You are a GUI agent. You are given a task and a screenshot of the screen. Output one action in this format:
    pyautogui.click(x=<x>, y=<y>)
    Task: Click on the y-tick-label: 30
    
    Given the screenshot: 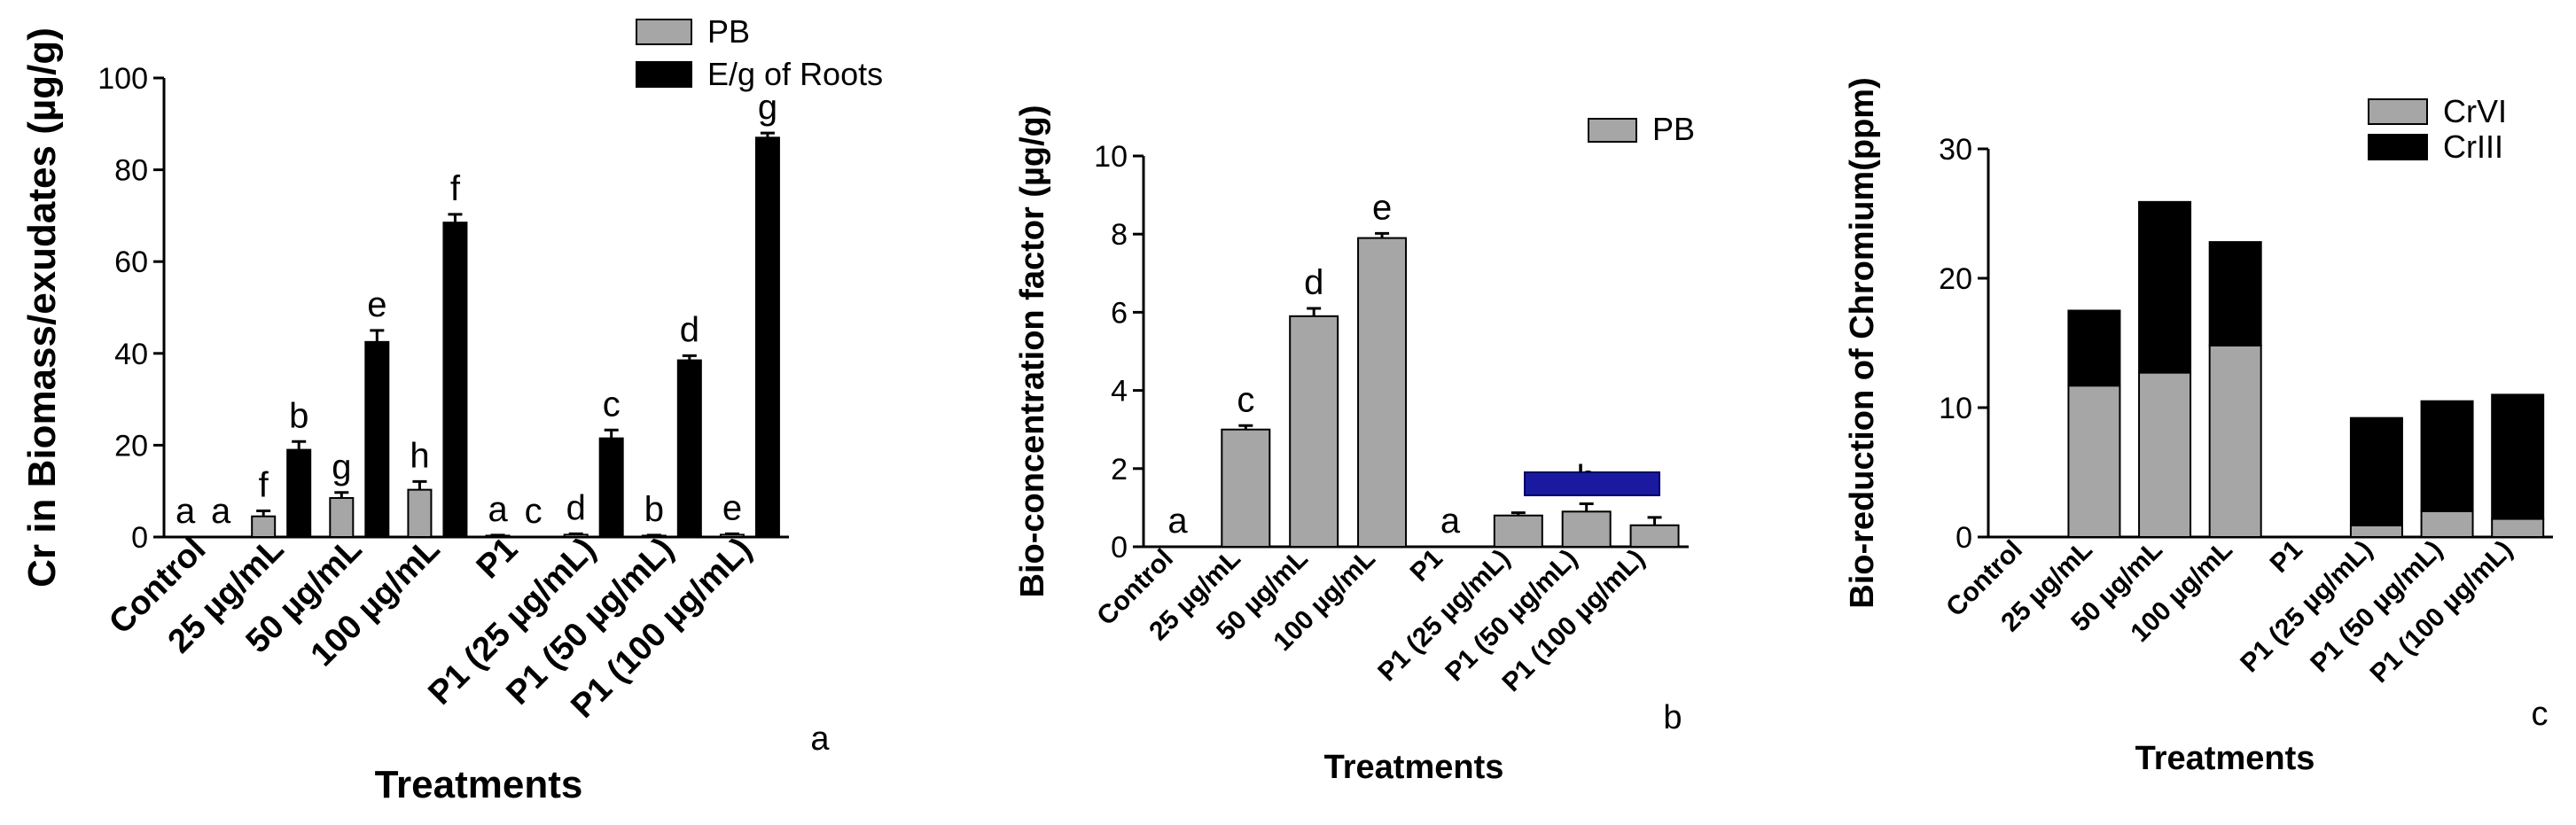 What is the action you would take?
    pyautogui.click(x=1955, y=150)
    